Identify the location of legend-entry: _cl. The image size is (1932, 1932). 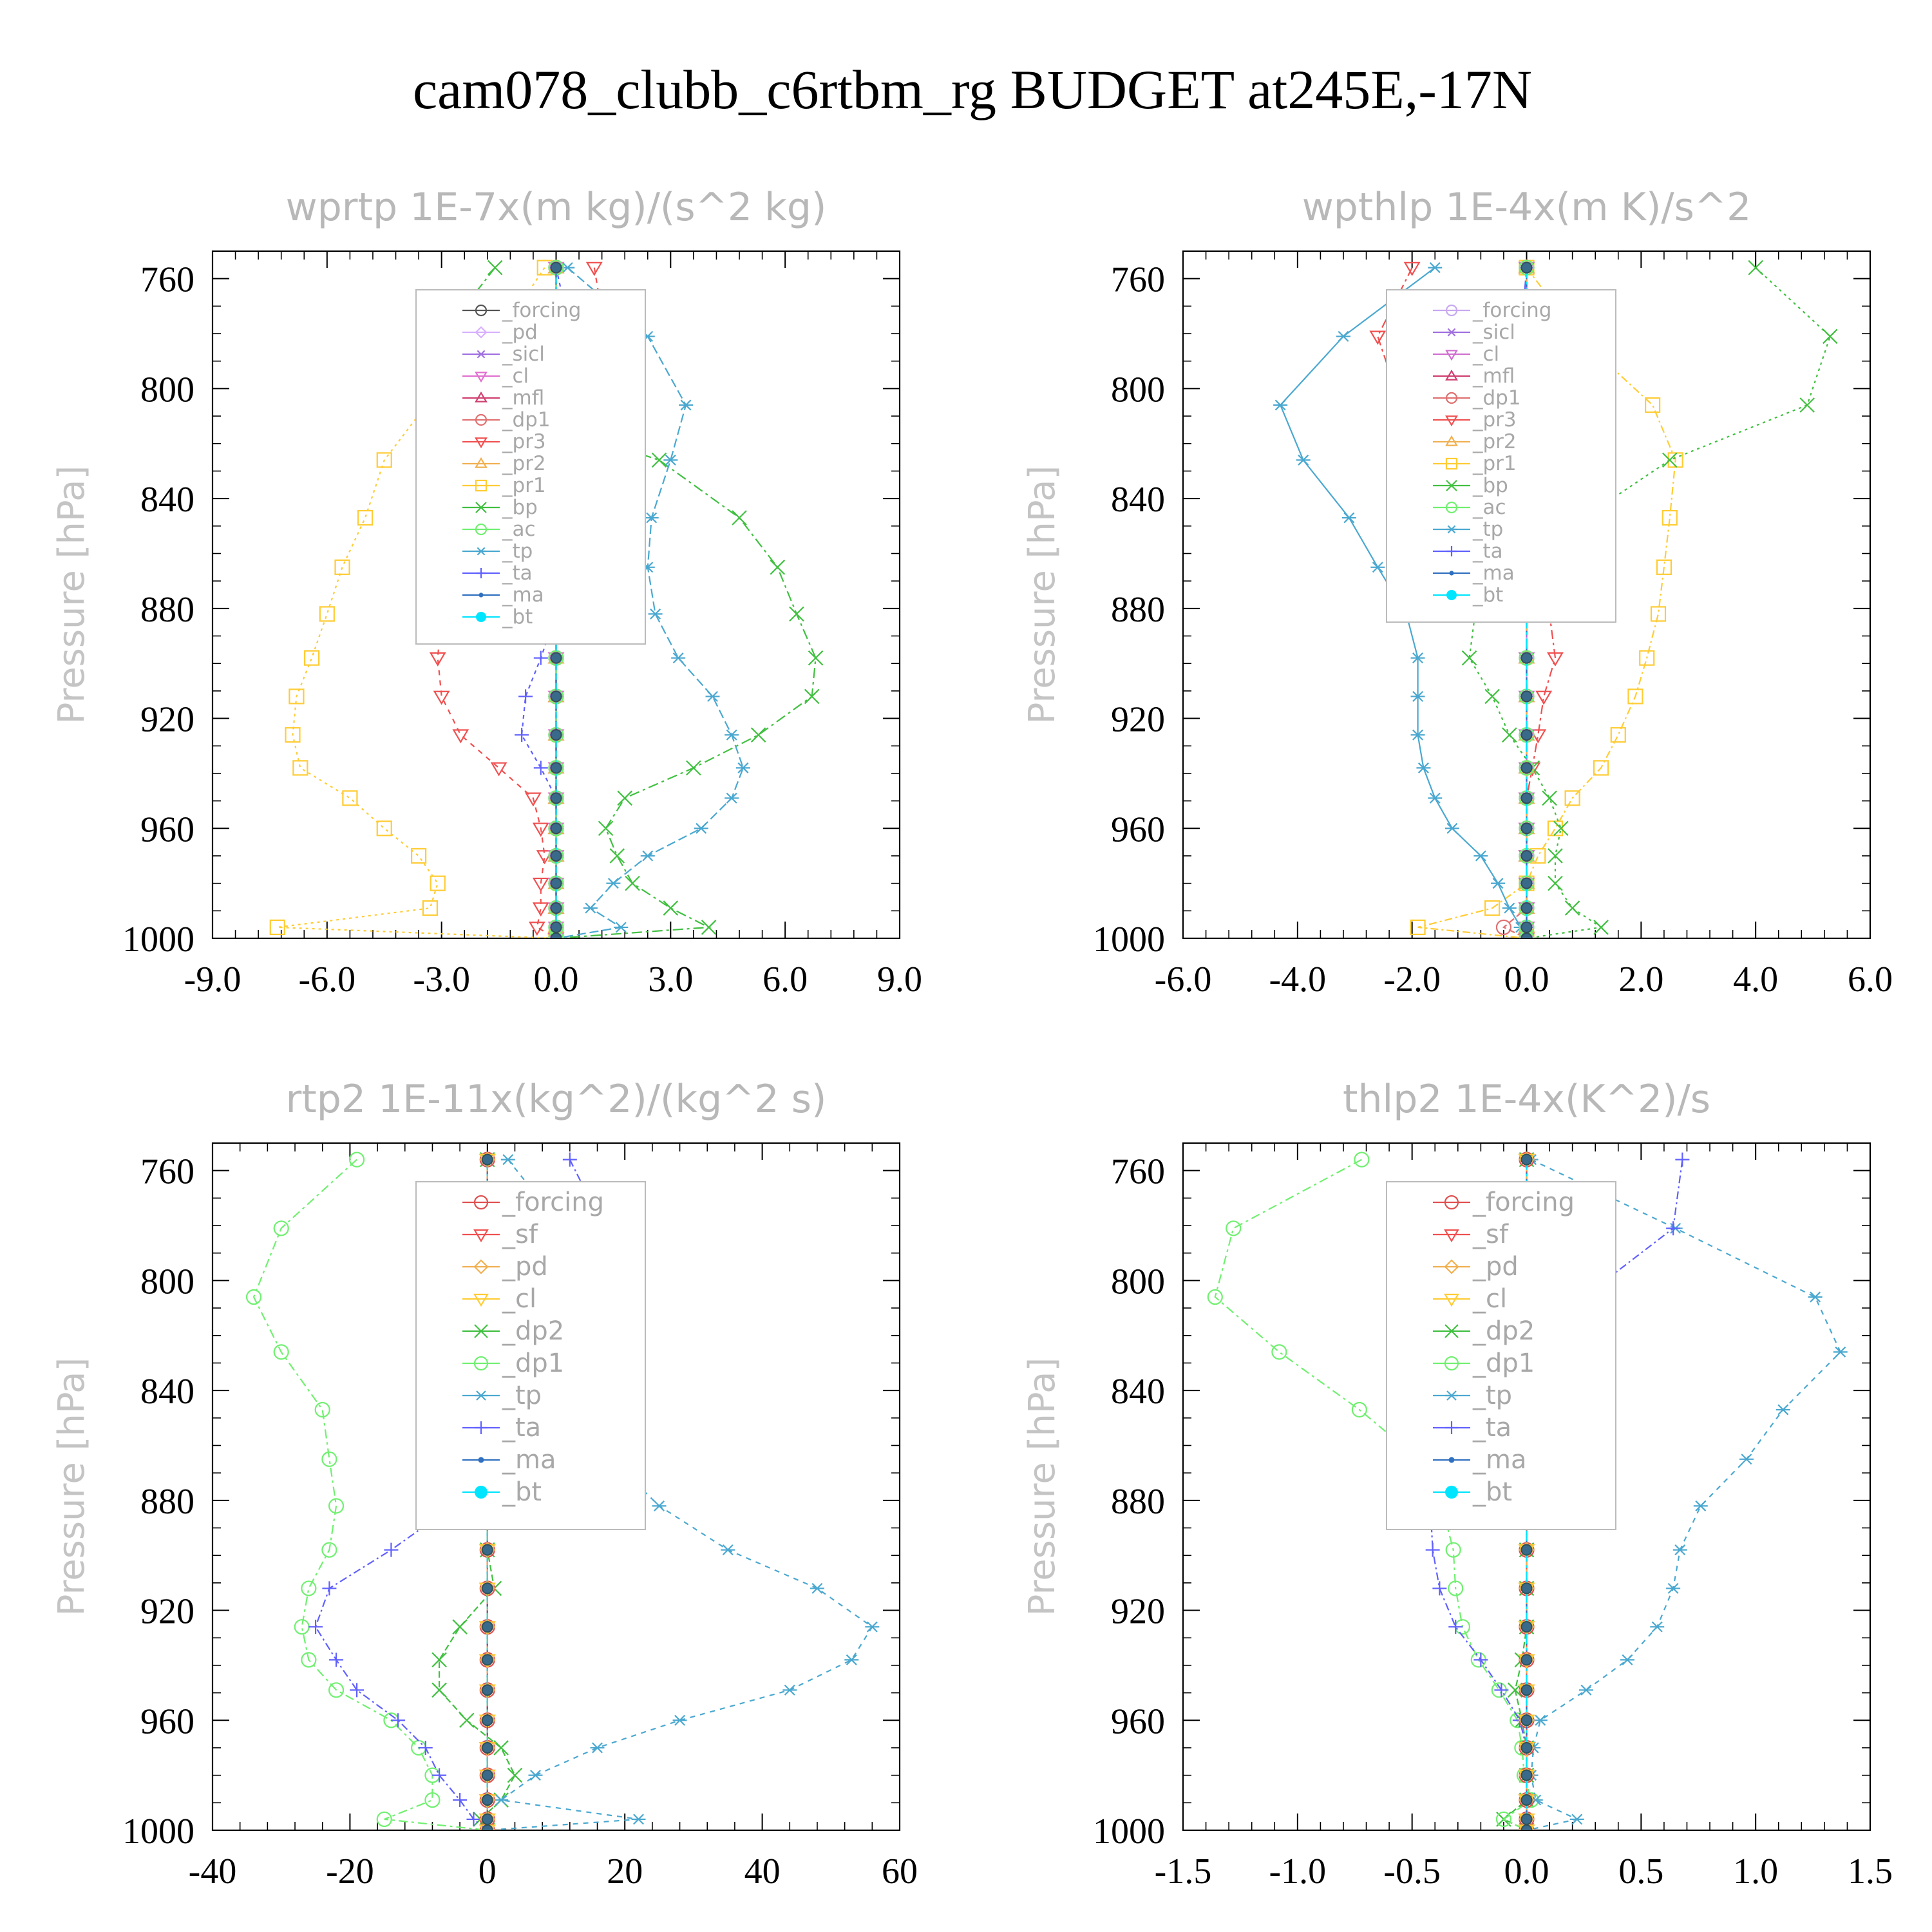
(1466, 354).